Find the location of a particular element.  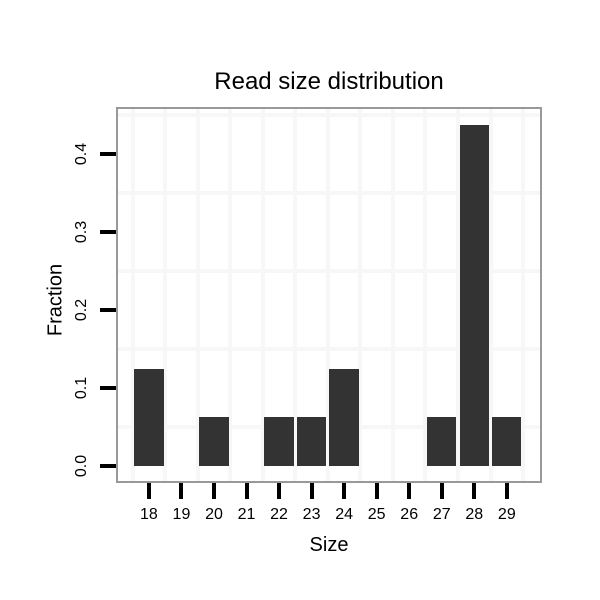

x-tick-label: 29 is located at coordinates (506, 514).